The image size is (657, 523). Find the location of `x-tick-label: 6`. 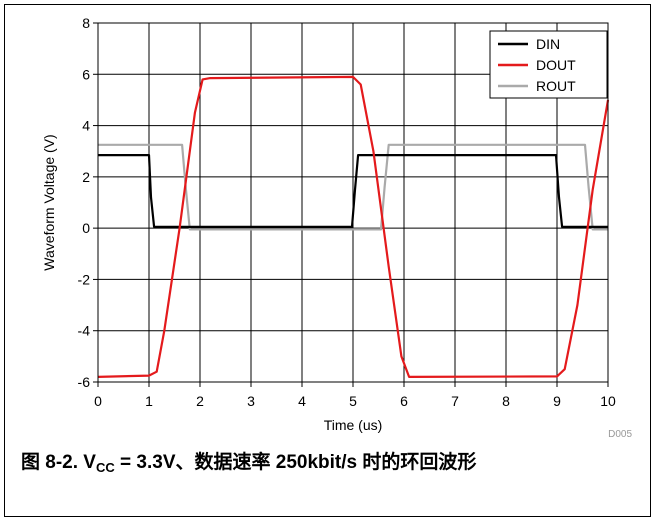

x-tick-label: 6 is located at coordinates (404, 401).